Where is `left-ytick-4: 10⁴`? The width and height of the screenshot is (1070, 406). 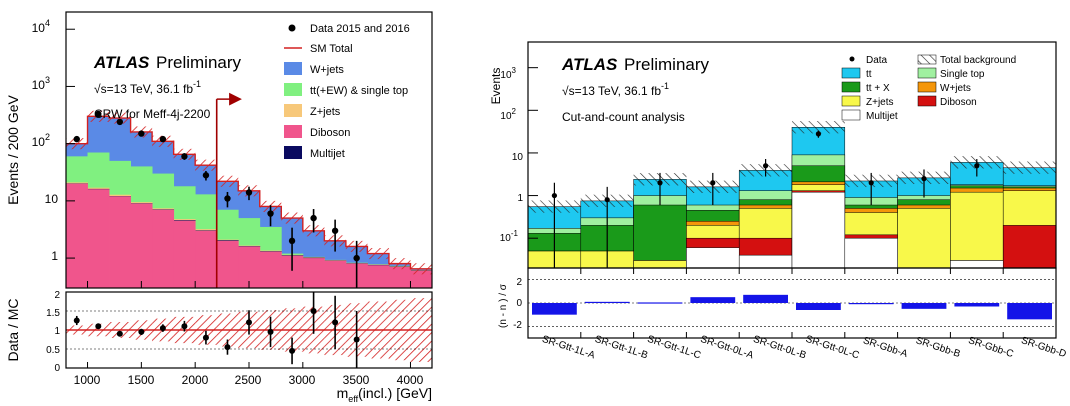
left-ytick-4: 10⁴ is located at coordinates (41, 26).